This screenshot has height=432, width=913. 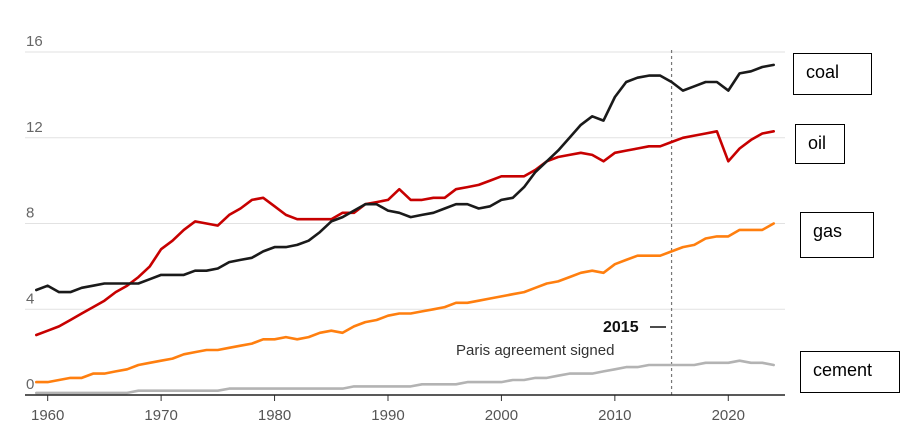 I want to click on y-tick-label: 16, so click(x=34, y=41).